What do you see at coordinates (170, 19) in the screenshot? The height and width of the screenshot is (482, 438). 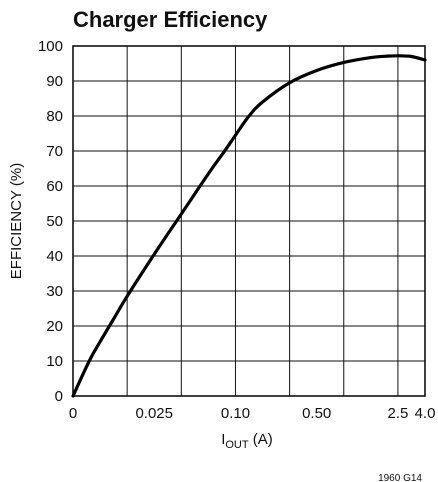 I see `chart-title: Charger Efficiency` at bounding box center [170, 19].